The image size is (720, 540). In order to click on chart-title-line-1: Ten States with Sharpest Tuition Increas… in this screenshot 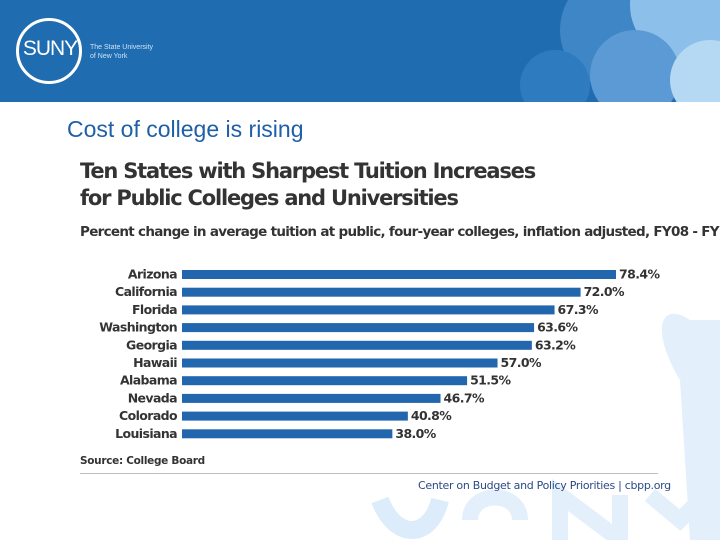, I will do `click(308, 171)`.